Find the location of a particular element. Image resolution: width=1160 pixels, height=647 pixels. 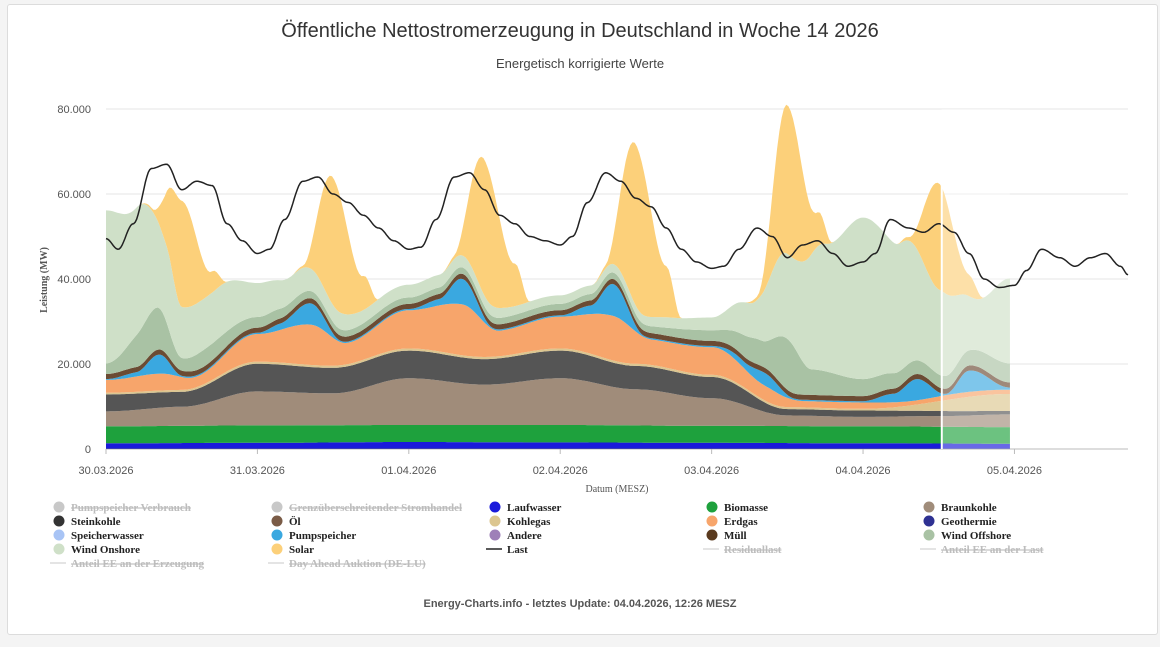

area-braunkohle is located at coordinates (558, 403).